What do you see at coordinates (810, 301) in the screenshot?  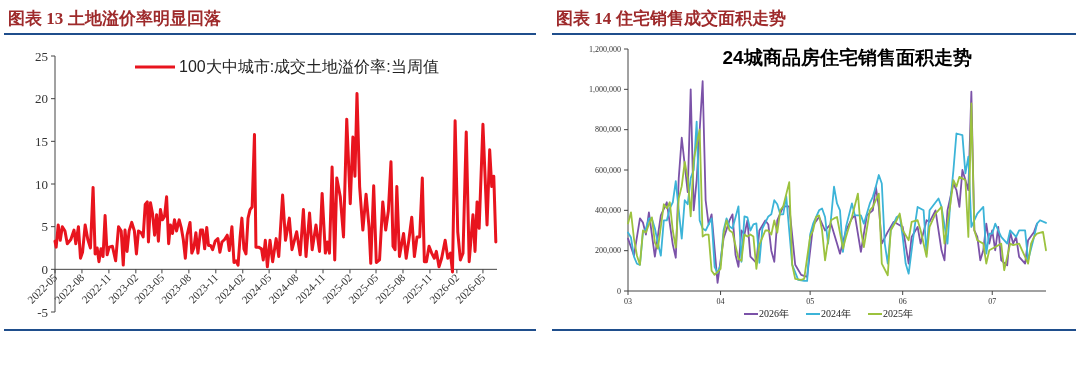 I see `x-tick-label: 05` at bounding box center [810, 301].